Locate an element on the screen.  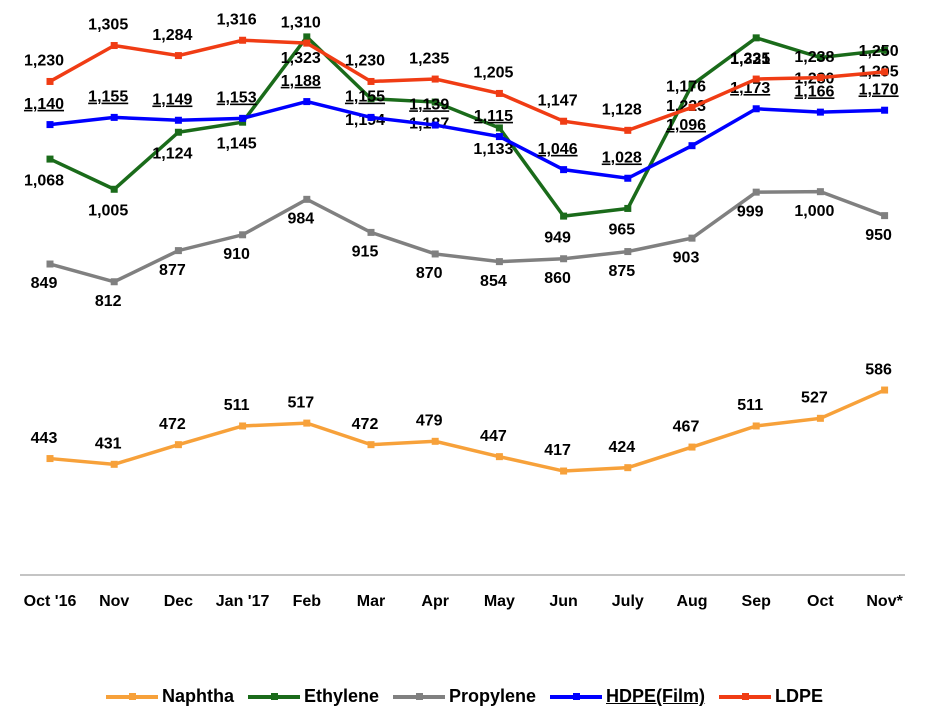
legend-item: Naphtha is located at coordinates (169, 696).